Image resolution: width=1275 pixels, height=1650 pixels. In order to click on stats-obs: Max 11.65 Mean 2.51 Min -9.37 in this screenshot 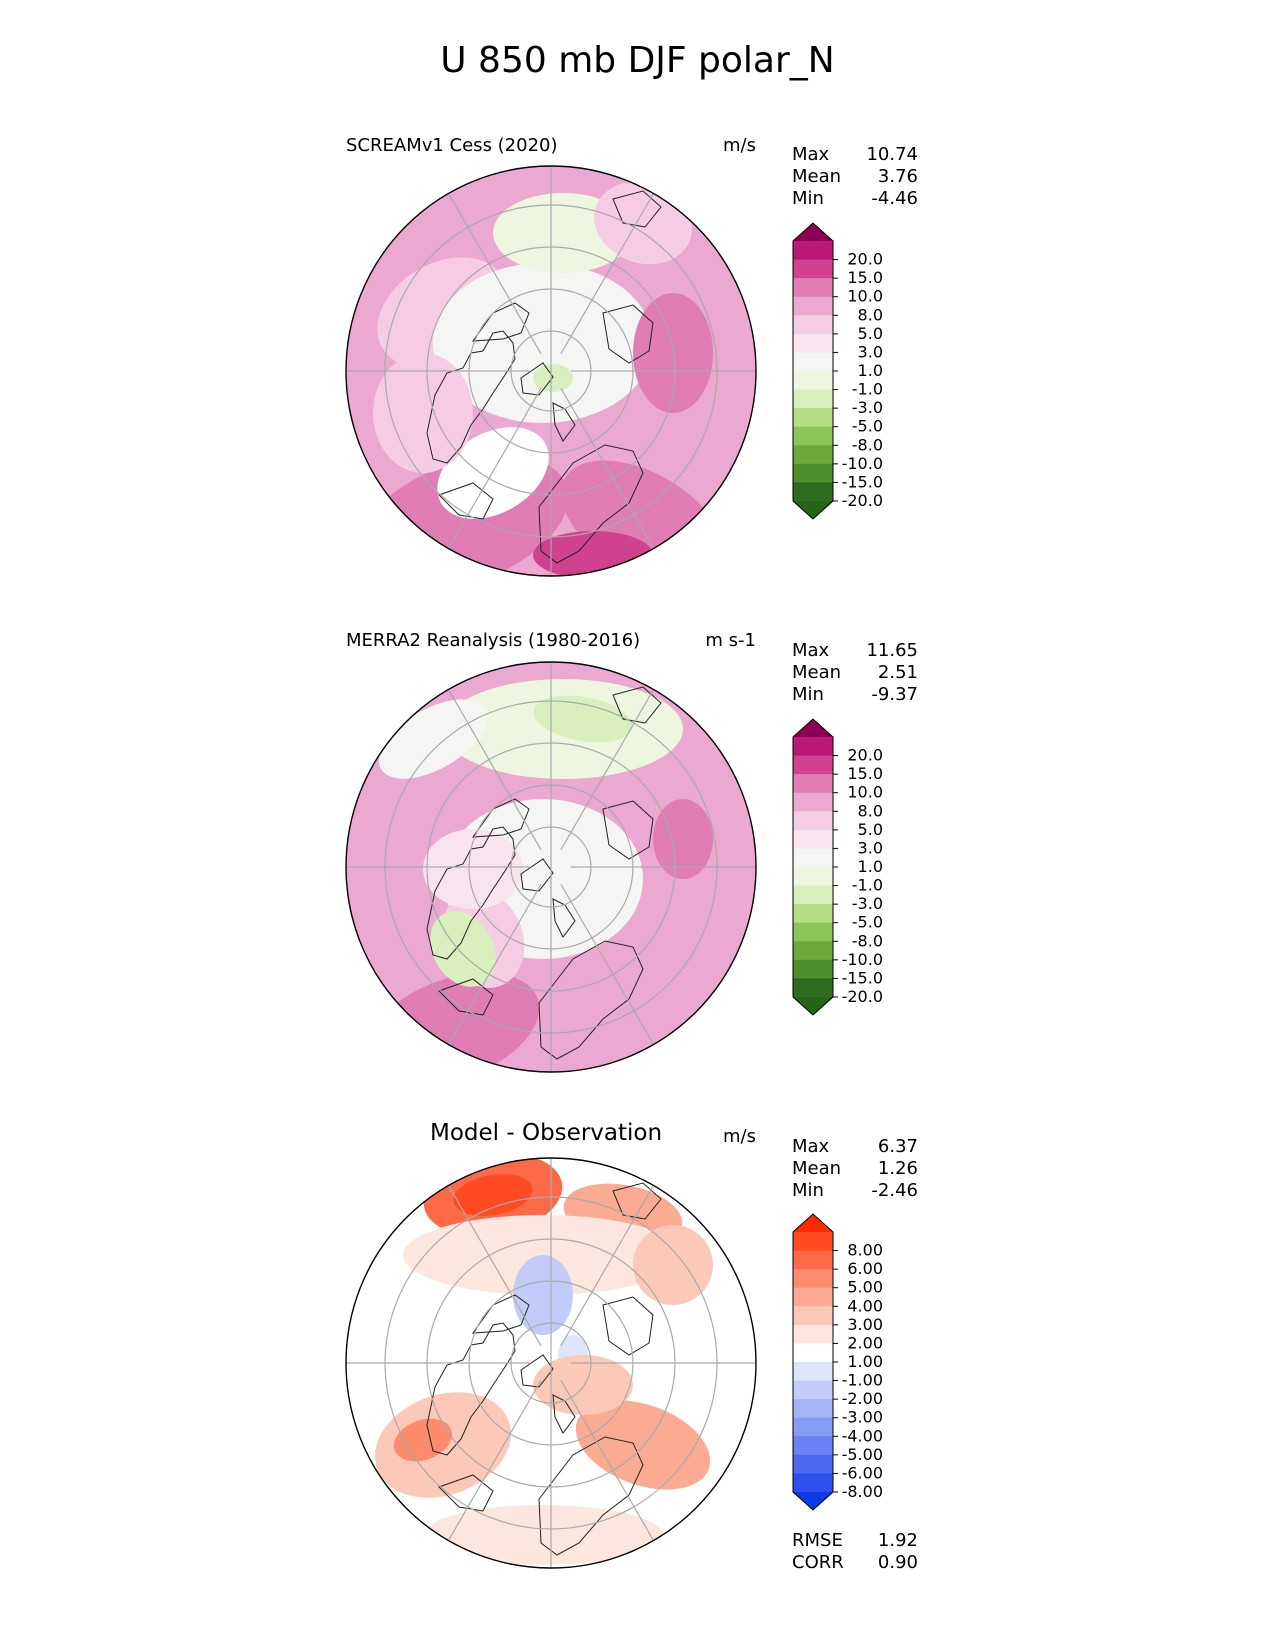, I will do `click(855, 673)`.